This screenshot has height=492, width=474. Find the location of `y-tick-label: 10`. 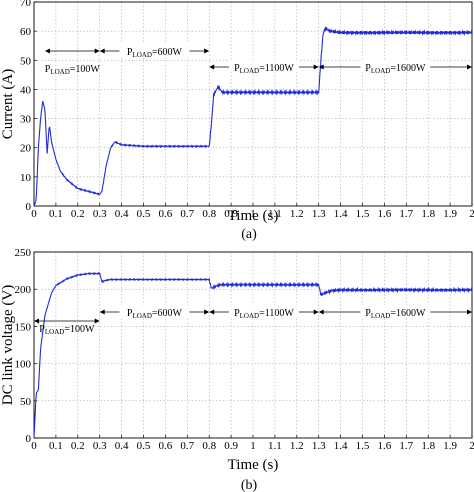

y-tick-label: 10 is located at coordinates (26, 178).